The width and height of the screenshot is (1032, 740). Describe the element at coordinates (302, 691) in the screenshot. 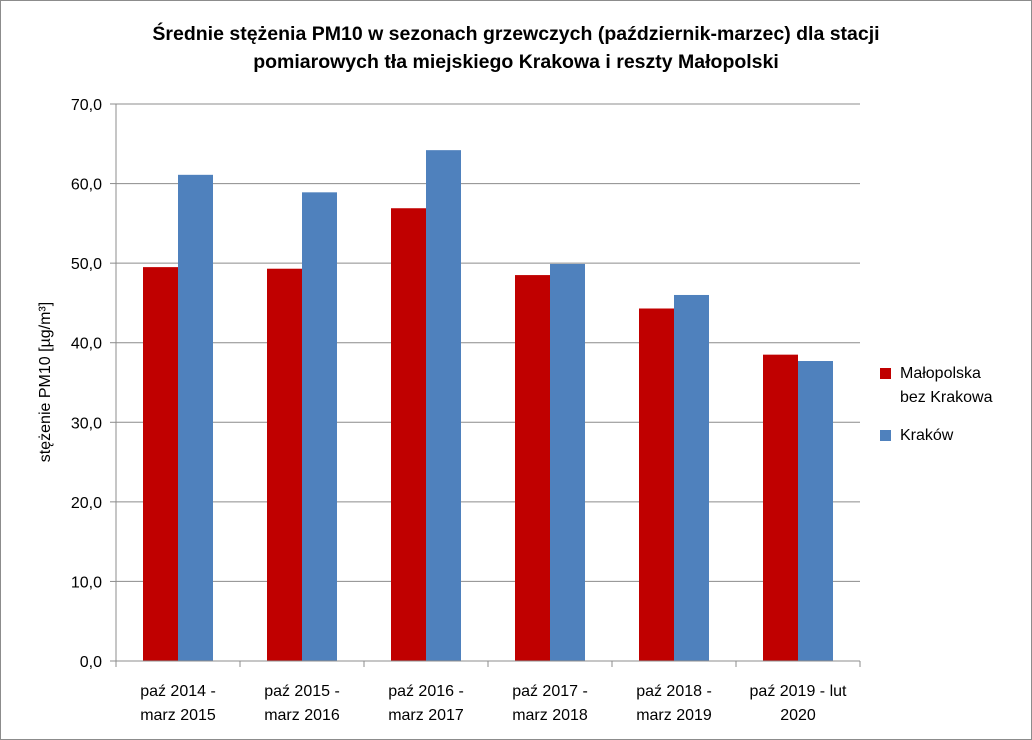

I see `x-tick-label: paź 2015 -` at that location.